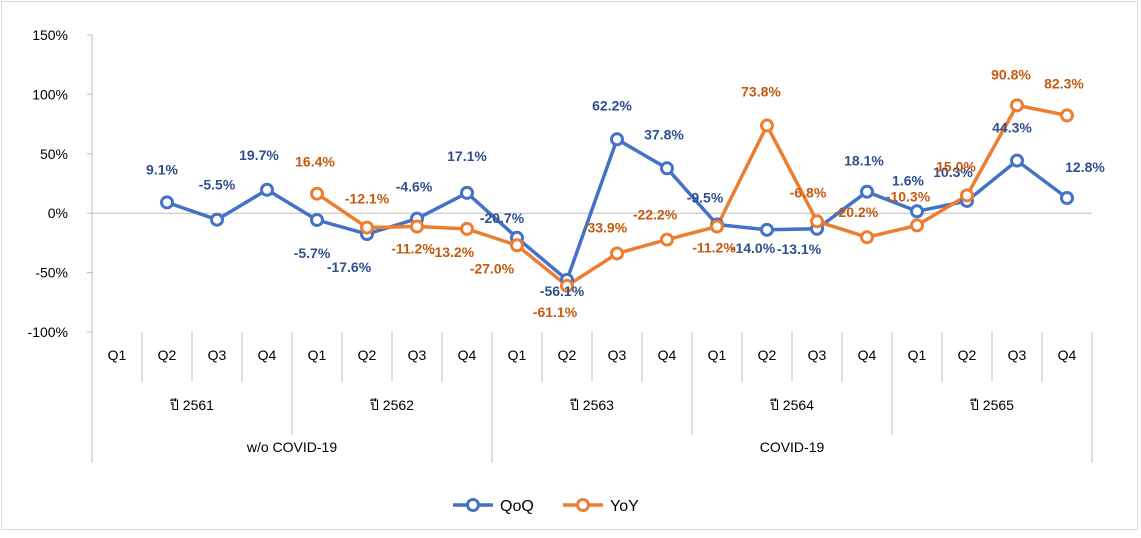  I want to click on legend: QoQ YoY, so click(546, 506).